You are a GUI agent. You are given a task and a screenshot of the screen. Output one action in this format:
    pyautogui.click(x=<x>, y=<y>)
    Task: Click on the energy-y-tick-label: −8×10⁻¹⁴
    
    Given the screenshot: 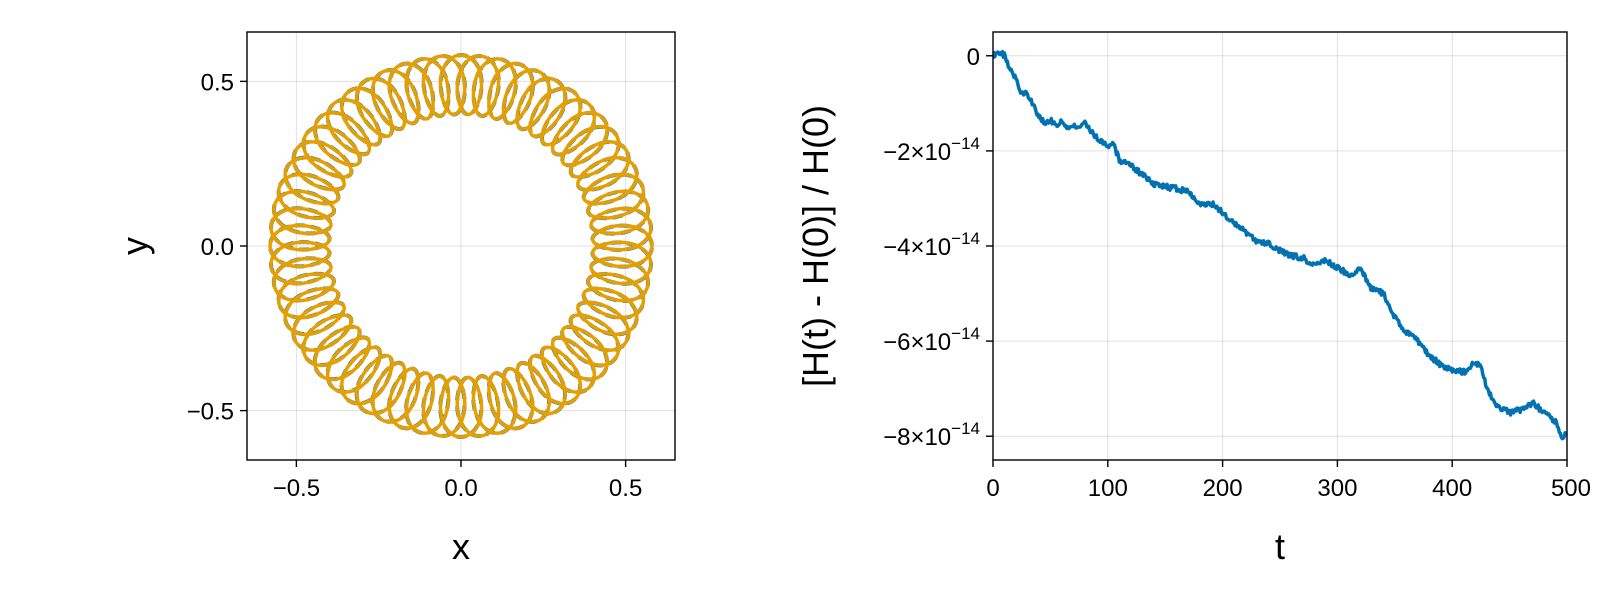 What is the action you would take?
    pyautogui.click(x=931, y=435)
    